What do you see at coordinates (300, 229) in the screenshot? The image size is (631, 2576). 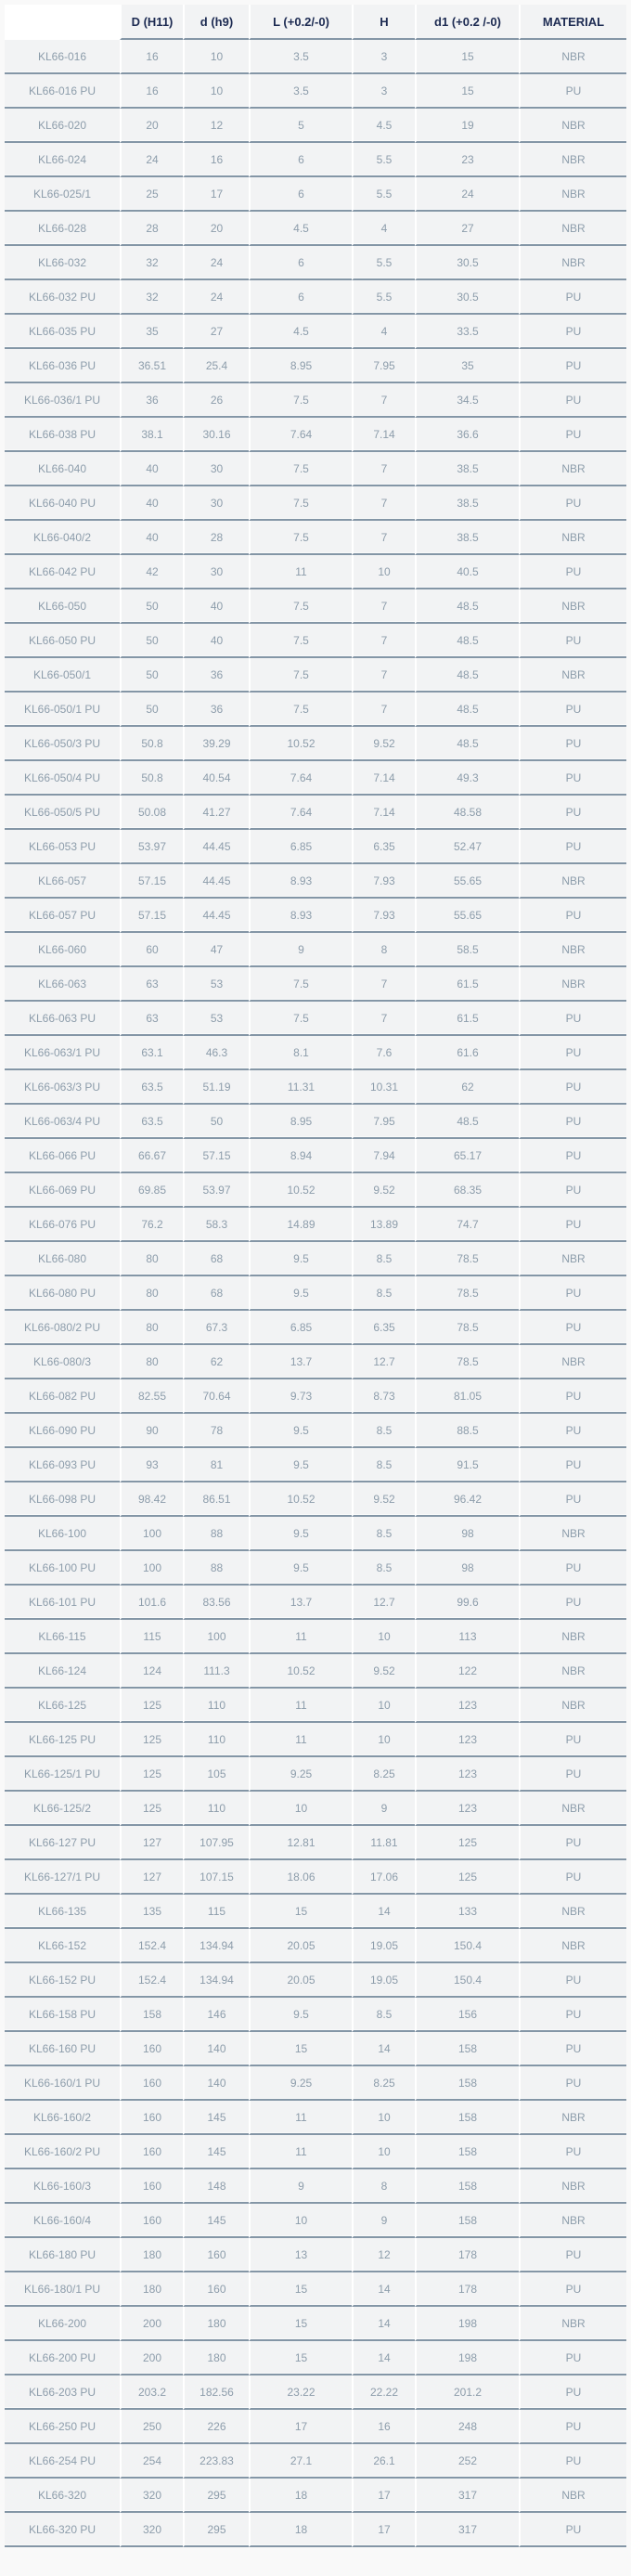 I see `cell-L: 4.5` at bounding box center [300, 229].